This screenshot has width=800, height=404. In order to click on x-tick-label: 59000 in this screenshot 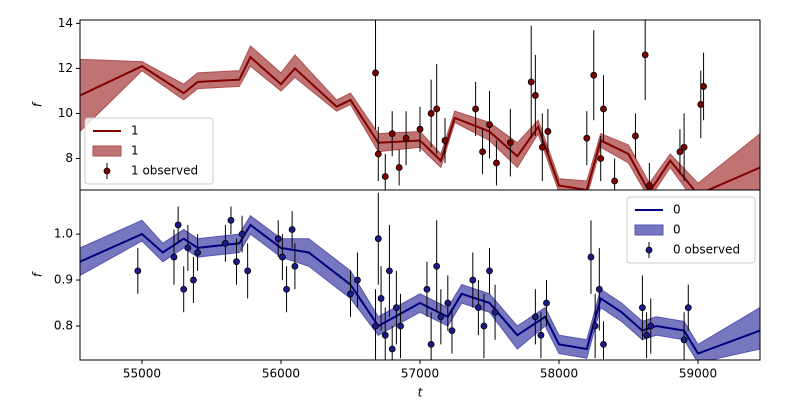, I will do `click(698, 374)`.